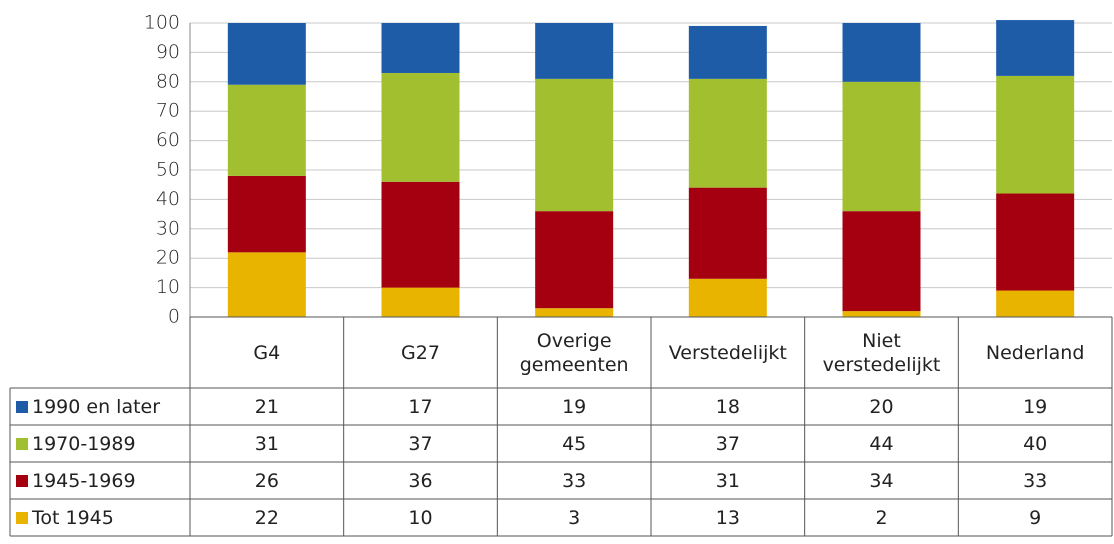 Image resolution: width=1114 pixels, height=544 pixels. Describe the element at coordinates (168, 199) in the screenshot. I see `y-tick-label: 40` at that location.